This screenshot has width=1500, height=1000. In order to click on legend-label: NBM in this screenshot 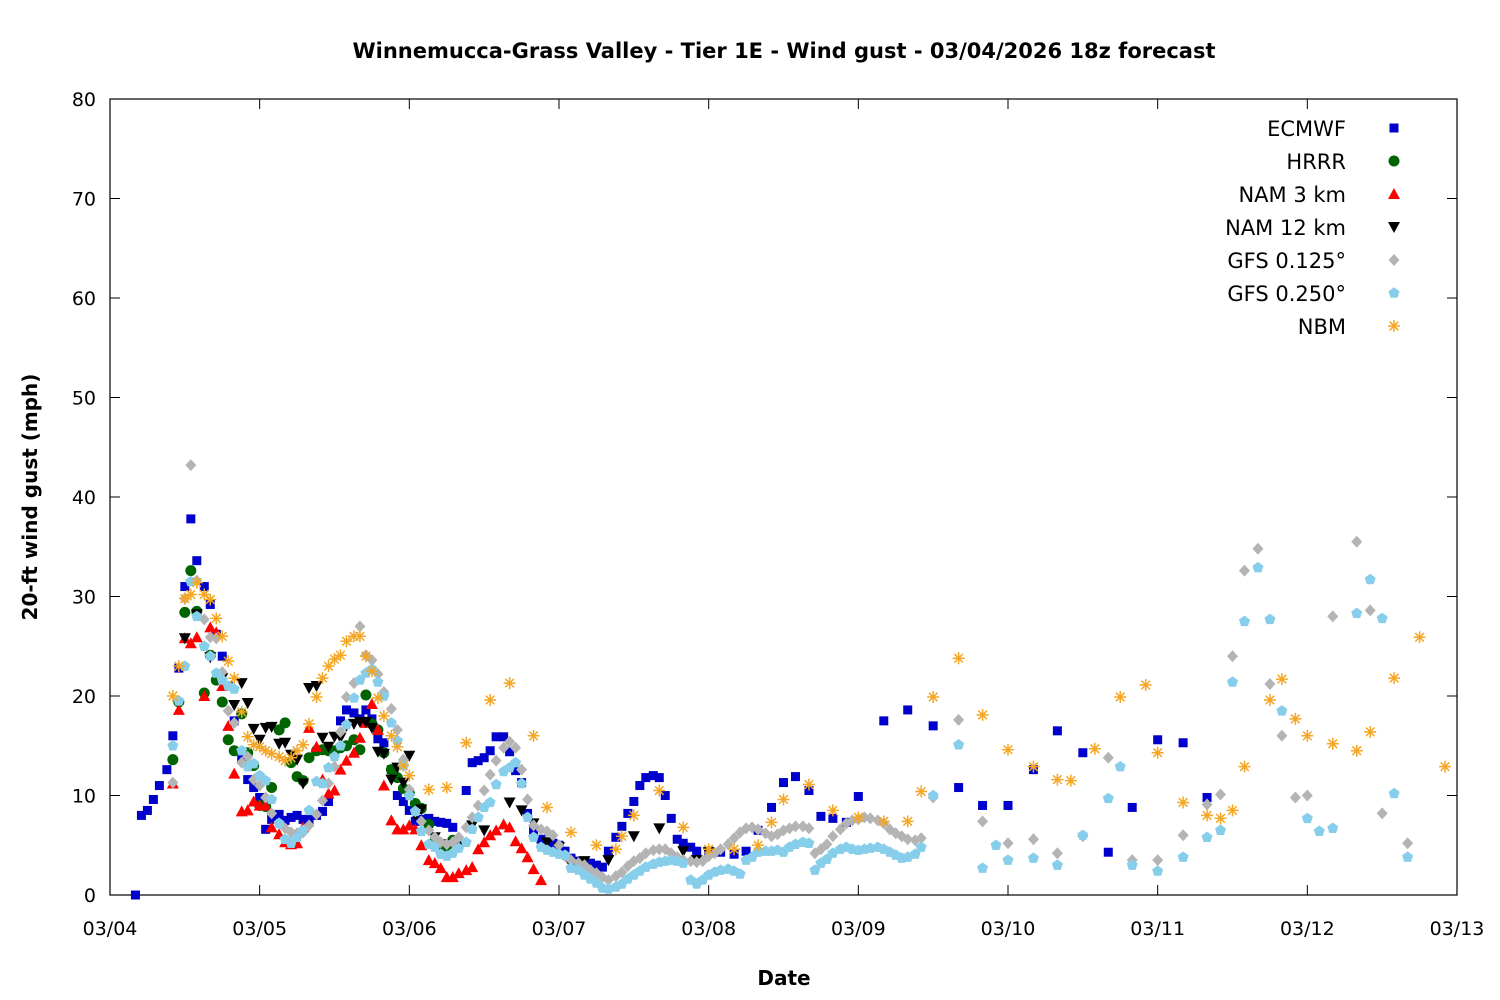, I will do `click(1322, 327)`.